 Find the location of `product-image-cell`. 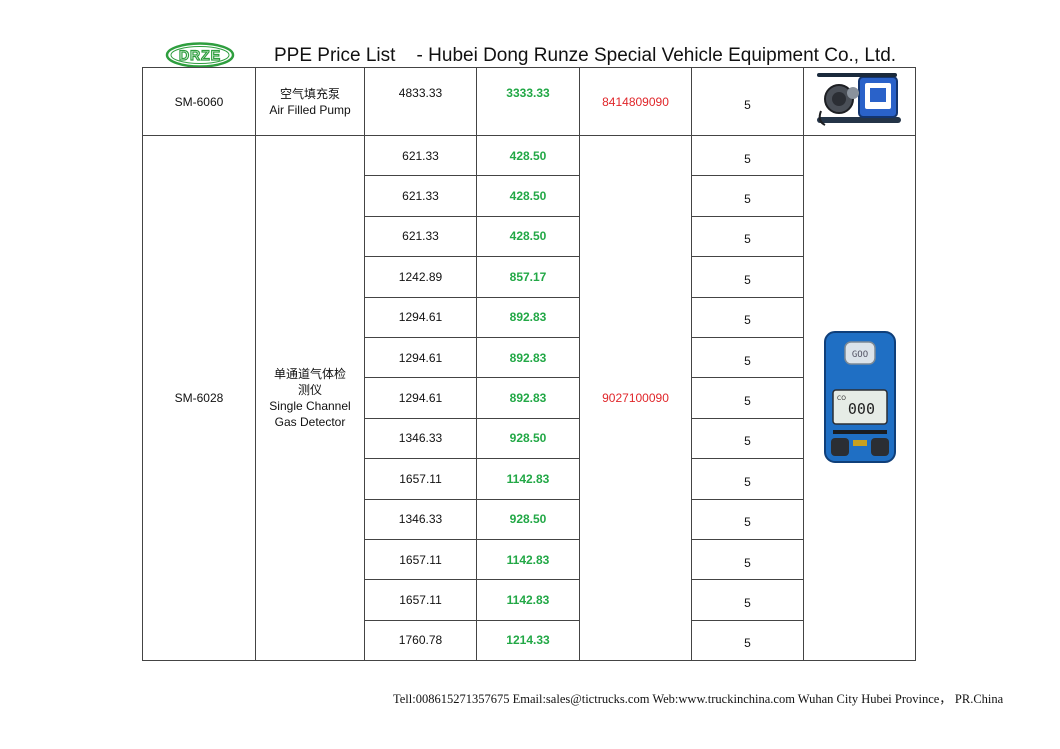

product-image-cell is located at coordinates (859, 101).